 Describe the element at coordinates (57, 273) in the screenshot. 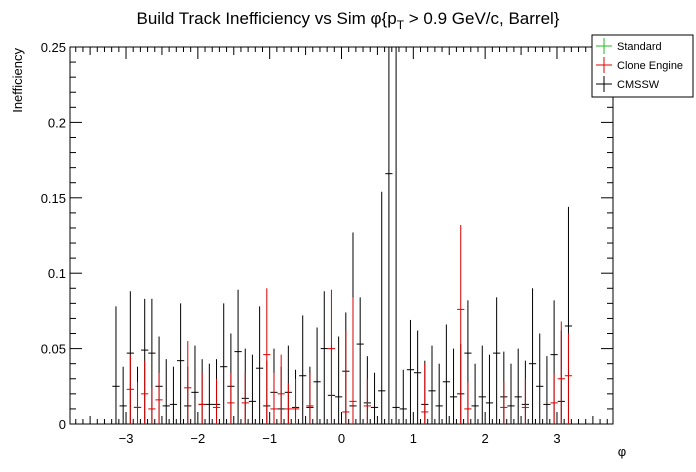

I see `y-tick-label: 0.1` at that location.